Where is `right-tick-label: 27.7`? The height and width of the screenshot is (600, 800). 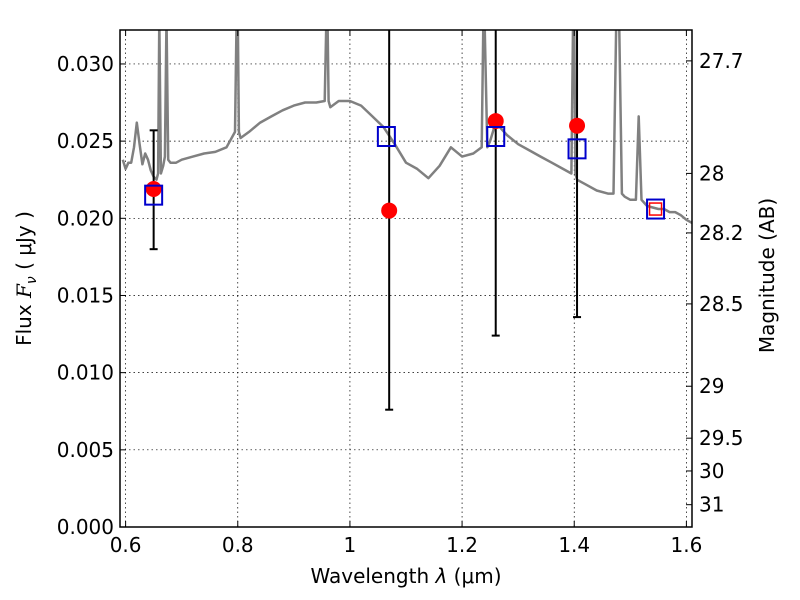
right-tick-label: 27.7 is located at coordinates (721, 61).